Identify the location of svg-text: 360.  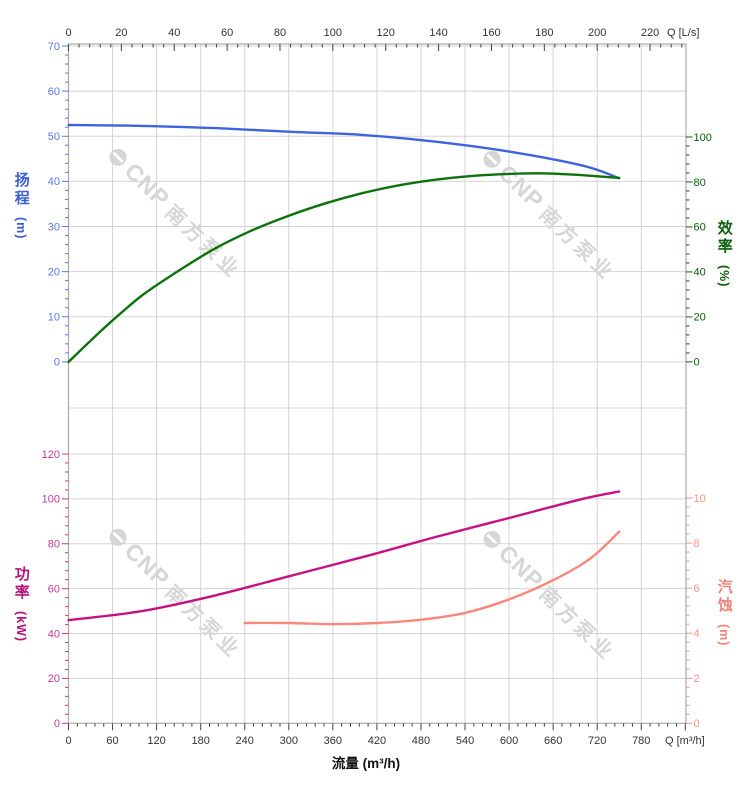
(333, 741).